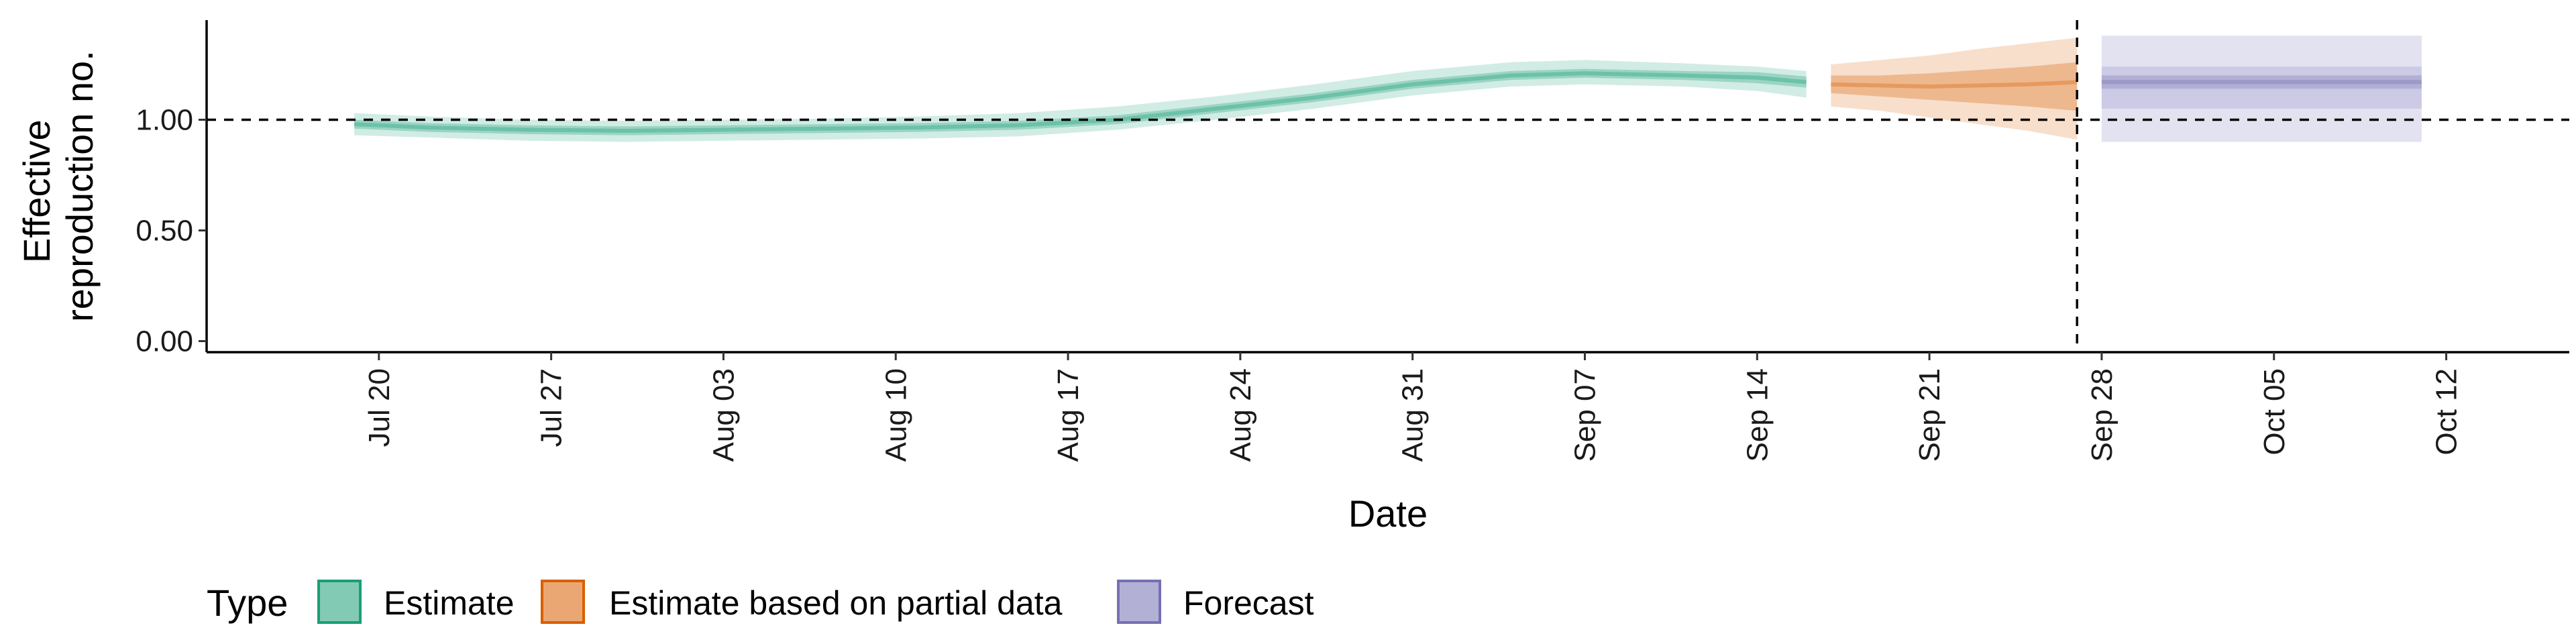 This screenshot has width=2576, height=644. I want to click on x-tick-label: Oct 12, so click(2446, 411).